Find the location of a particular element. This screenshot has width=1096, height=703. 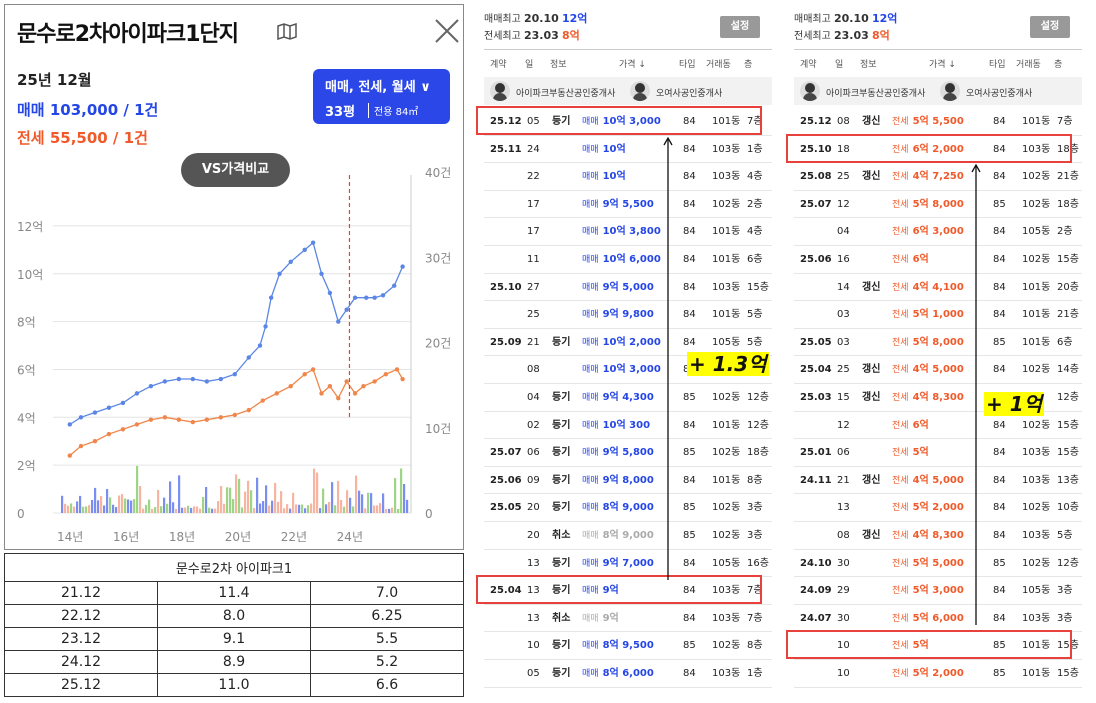

row-day: 03 is located at coordinates (843, 342).